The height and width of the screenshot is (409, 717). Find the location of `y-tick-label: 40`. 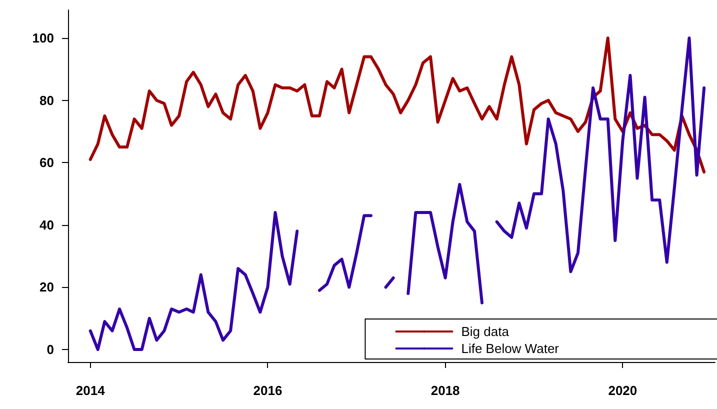

y-tick-label: 40 is located at coordinates (47, 224).